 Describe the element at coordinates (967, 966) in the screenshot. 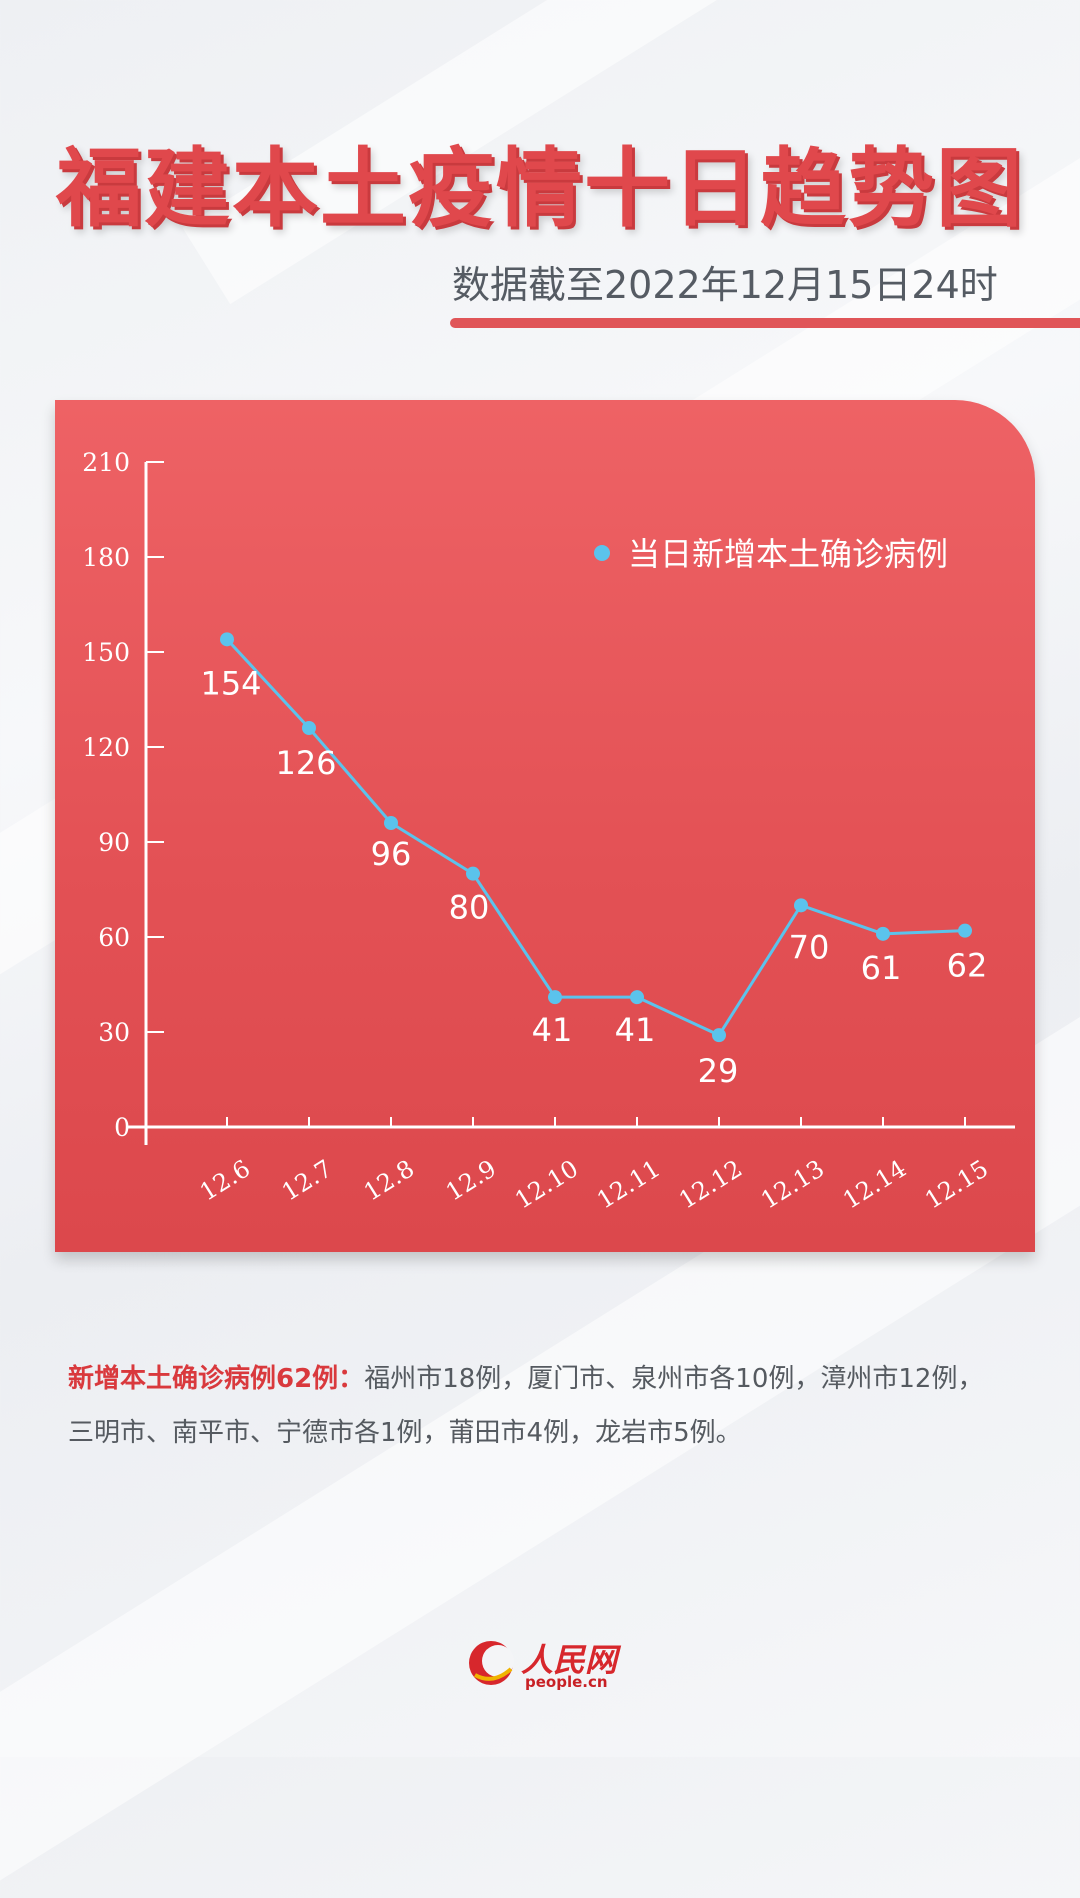

I see `data-label: 62` at that location.